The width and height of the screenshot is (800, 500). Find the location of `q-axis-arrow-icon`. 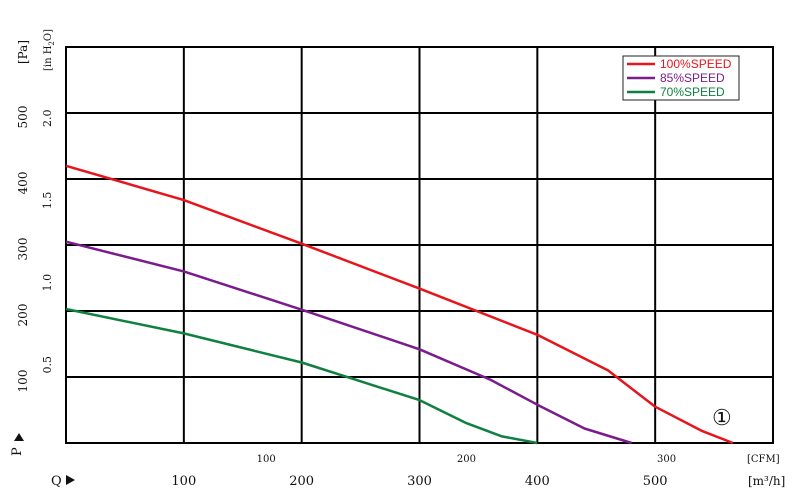

q-axis-arrow-icon is located at coordinates (70, 480).